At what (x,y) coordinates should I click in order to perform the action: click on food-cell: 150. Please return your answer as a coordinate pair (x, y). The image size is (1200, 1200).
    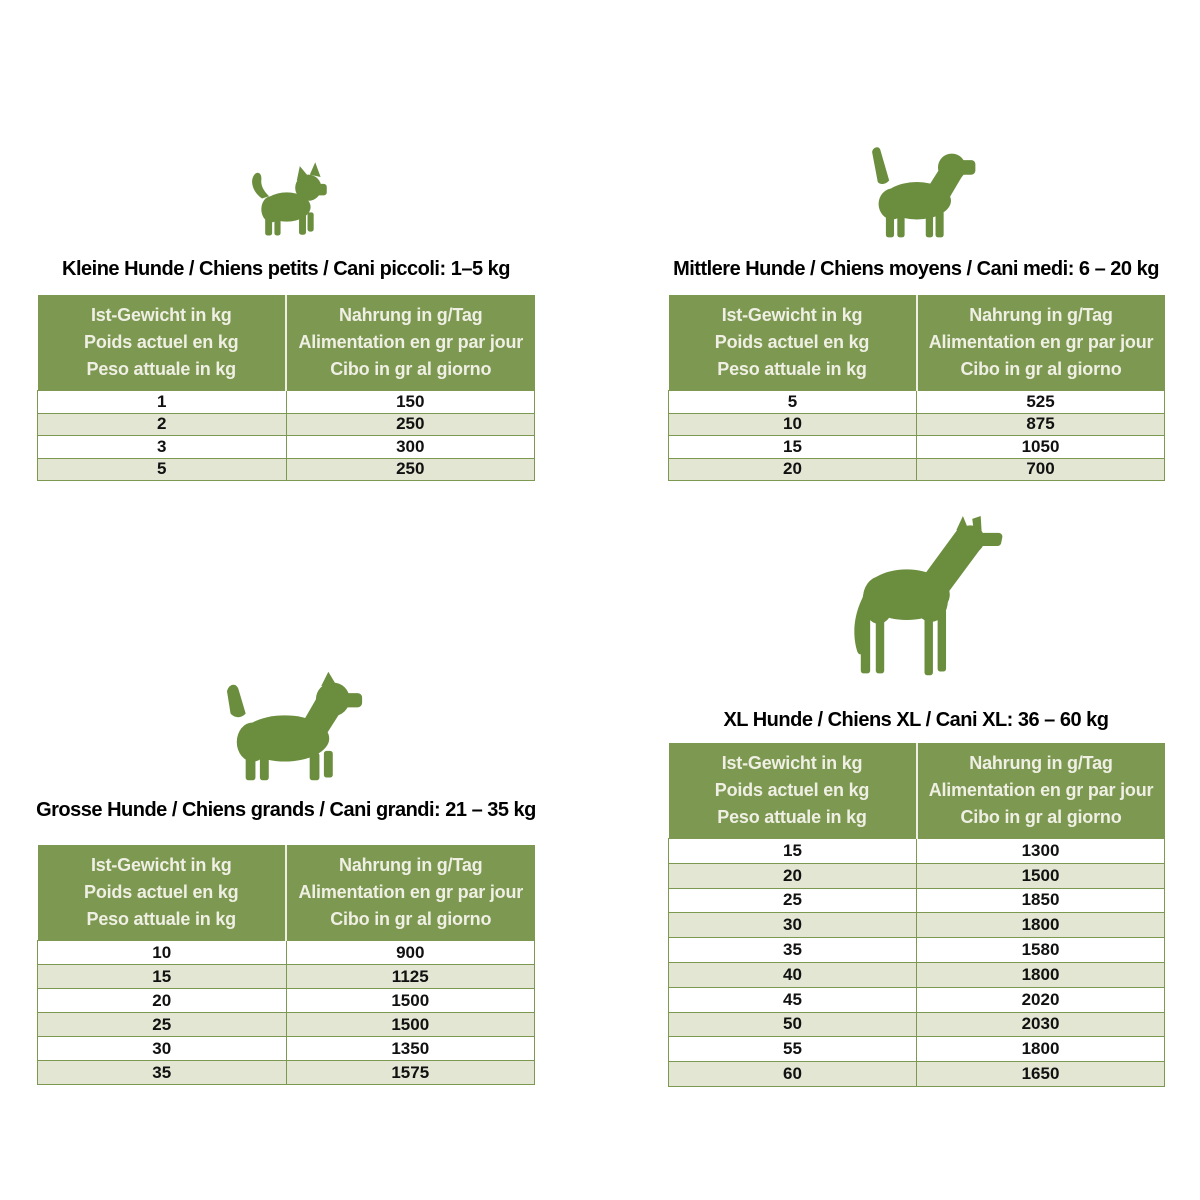
    Looking at the image, I should click on (410, 402).